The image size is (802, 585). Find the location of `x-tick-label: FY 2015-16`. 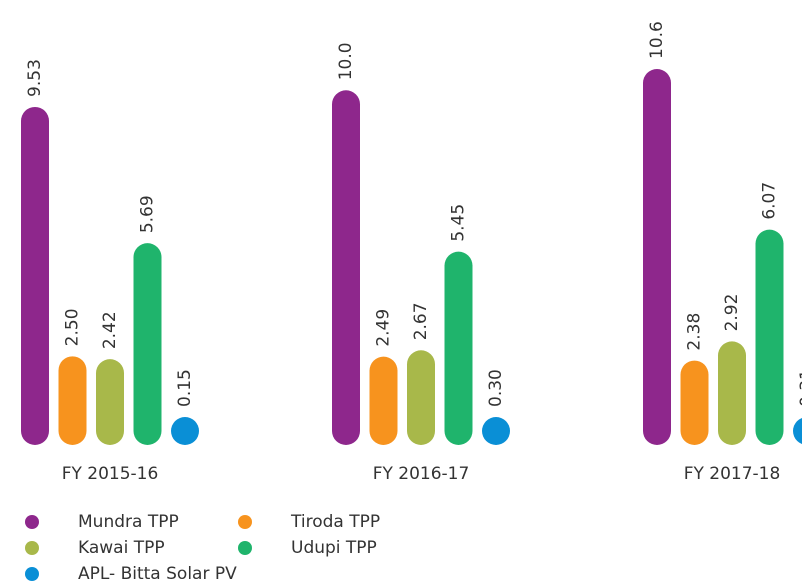

x-tick-label: FY 2015-16 is located at coordinates (110, 474).